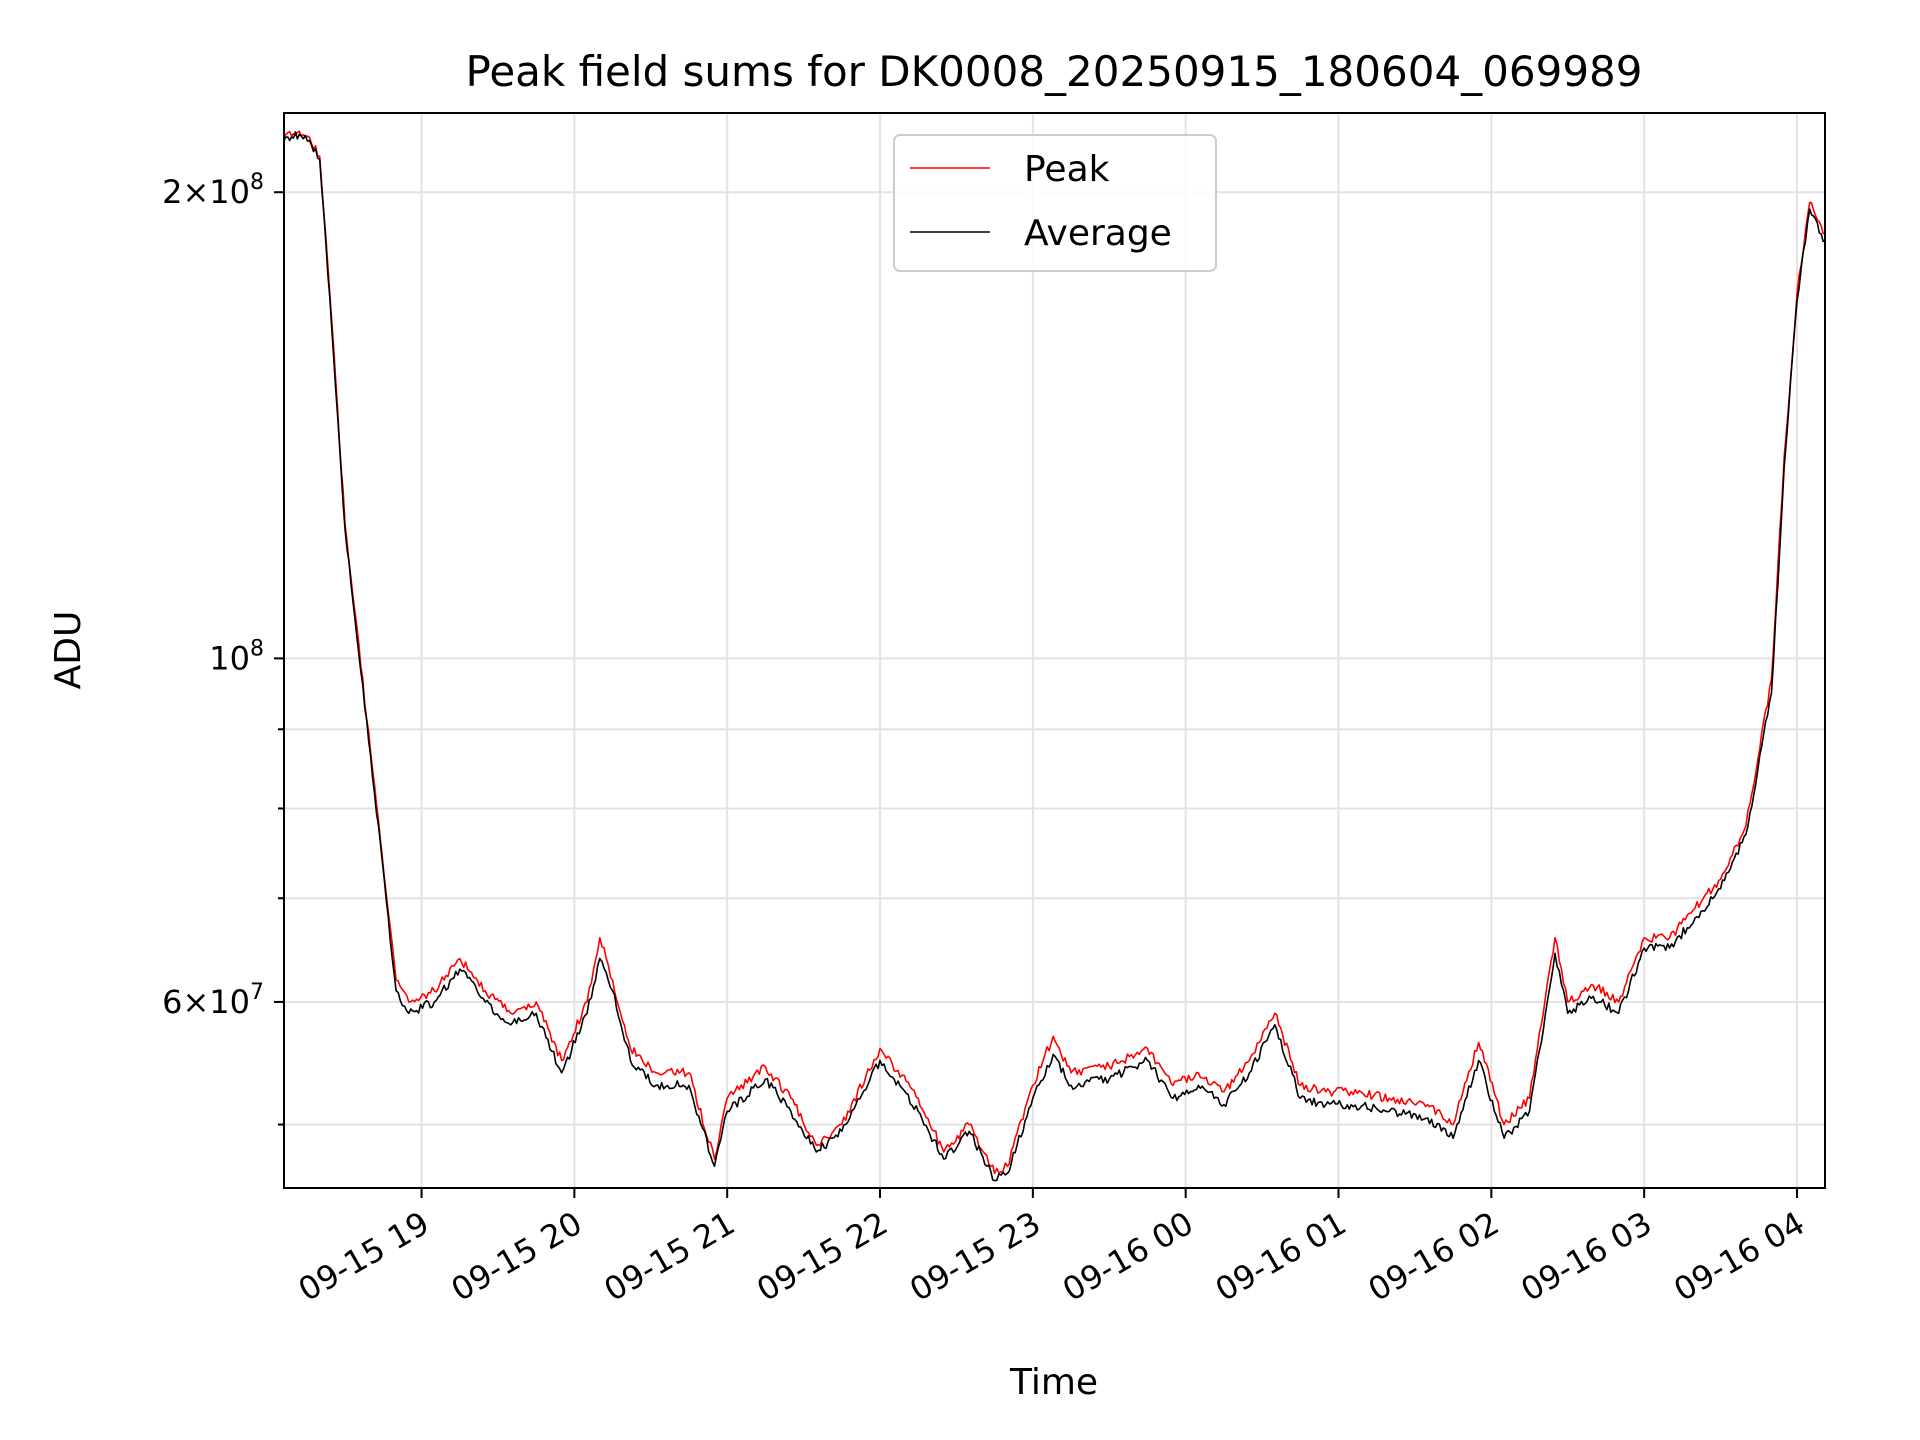 This screenshot has width=1920, height=1440. I want to click on y-tick-label: 2×108, so click(213, 190).